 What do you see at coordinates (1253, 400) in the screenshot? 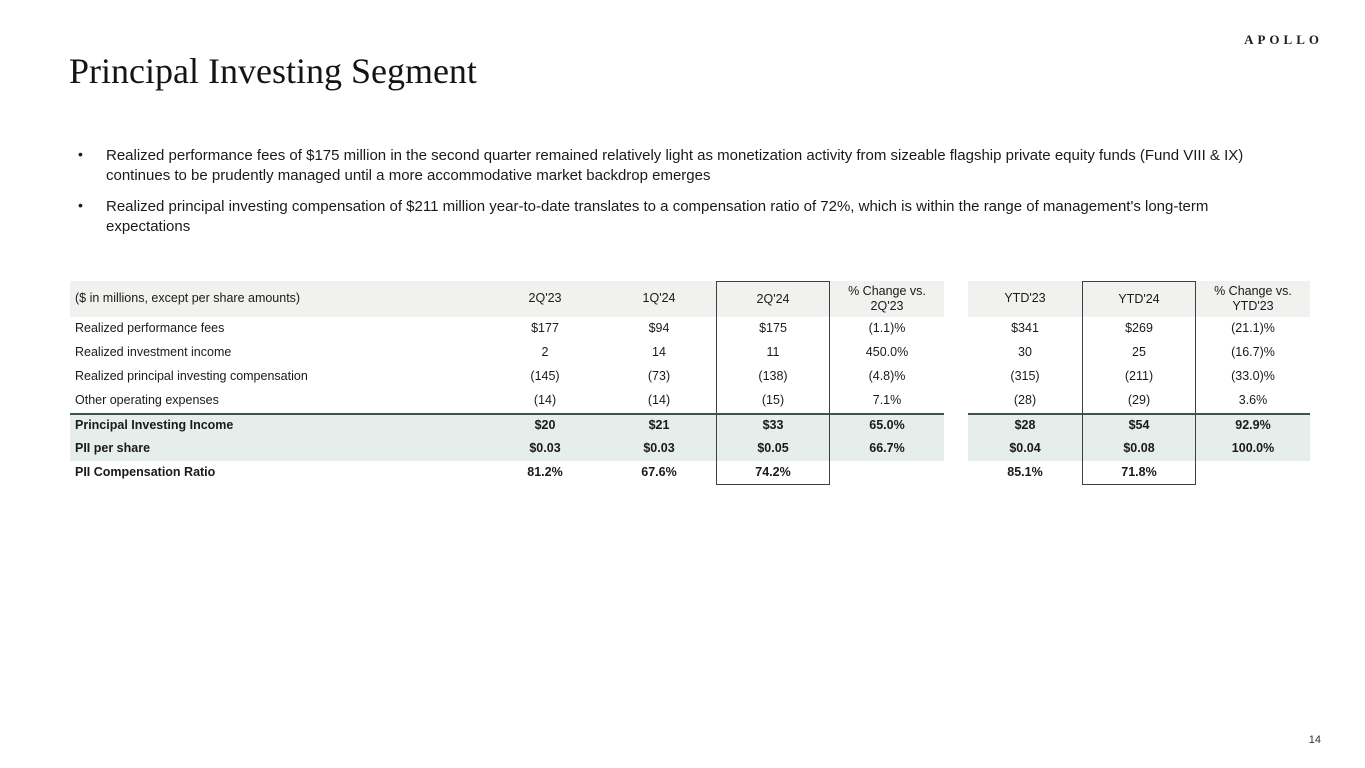
I see `table-cell: 3.6%` at bounding box center [1253, 400].